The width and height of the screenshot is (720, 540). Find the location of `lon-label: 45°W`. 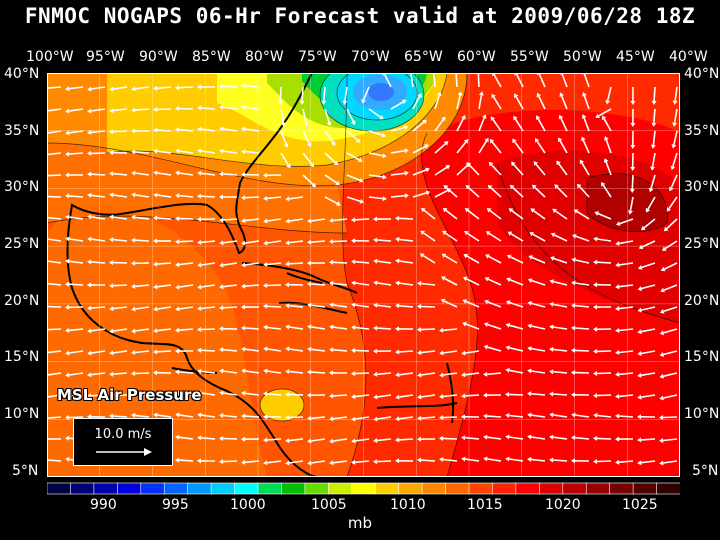

lon-label: 45°W is located at coordinates (635, 57).